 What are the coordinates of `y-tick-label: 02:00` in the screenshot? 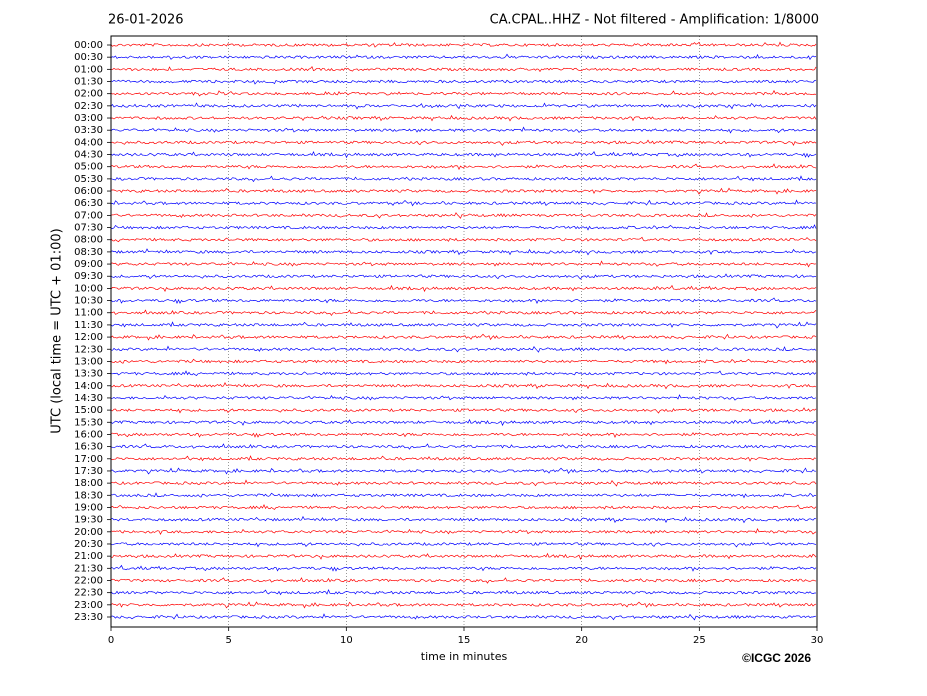 It's located at (88, 94).